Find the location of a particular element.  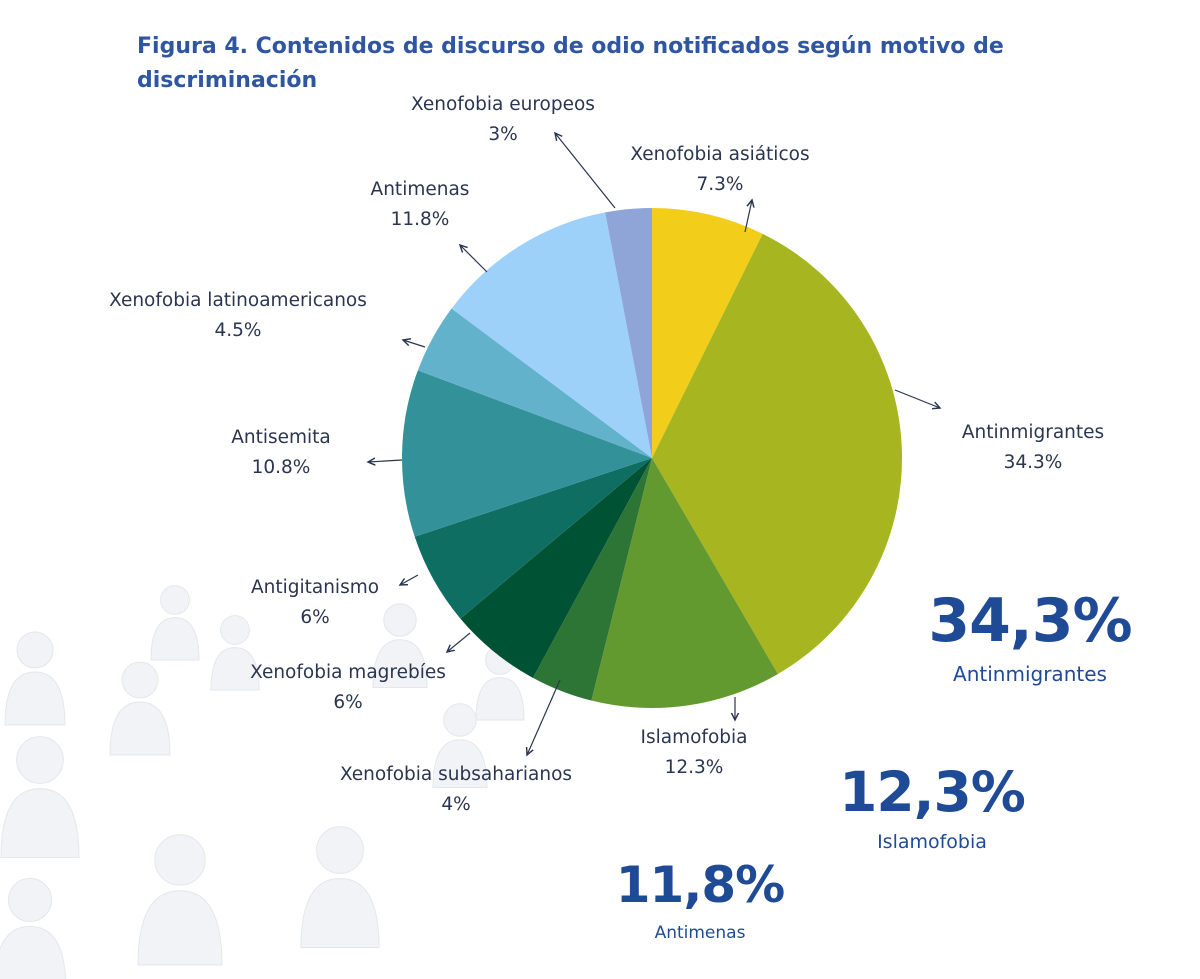

slice-label-value: 3% is located at coordinates (503, 134).